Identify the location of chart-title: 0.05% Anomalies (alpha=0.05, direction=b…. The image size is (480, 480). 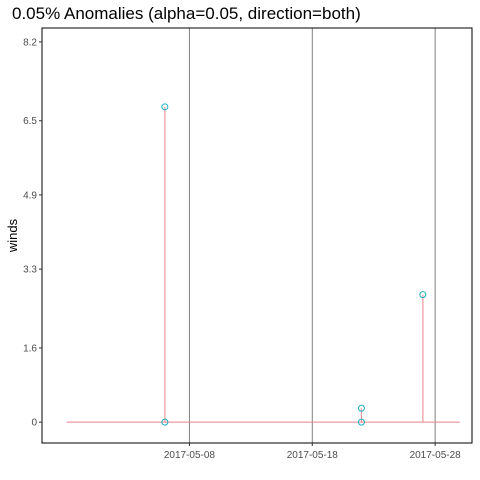
(186, 13).